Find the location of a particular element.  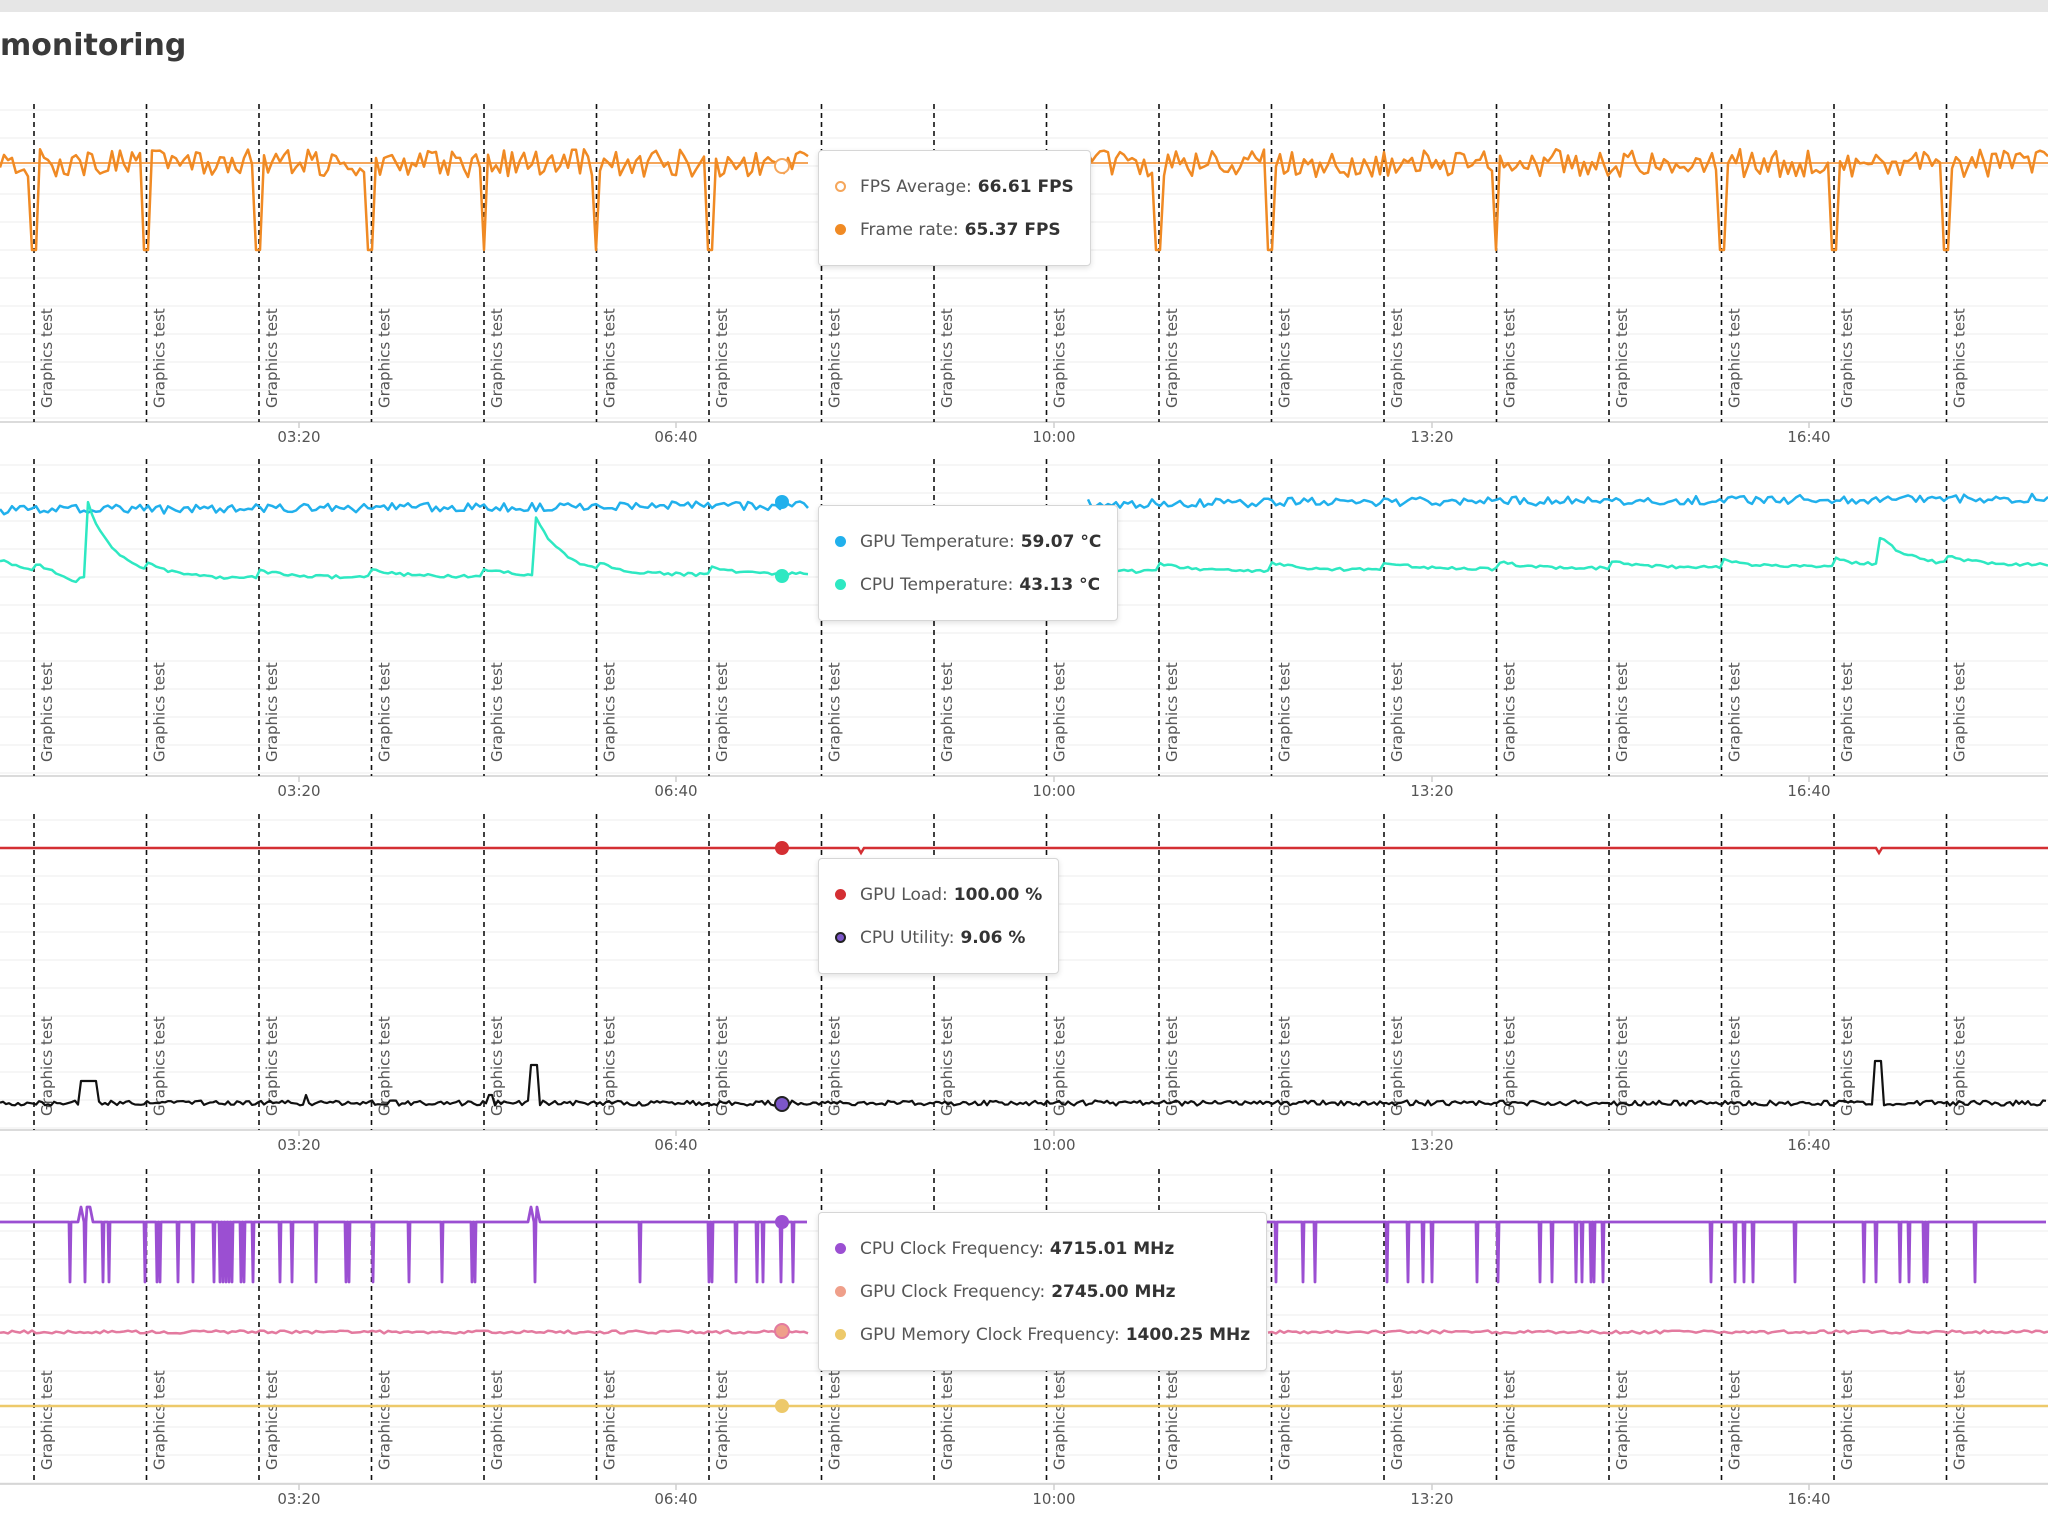

gpu-temp-dot is located at coordinates (840, 541).